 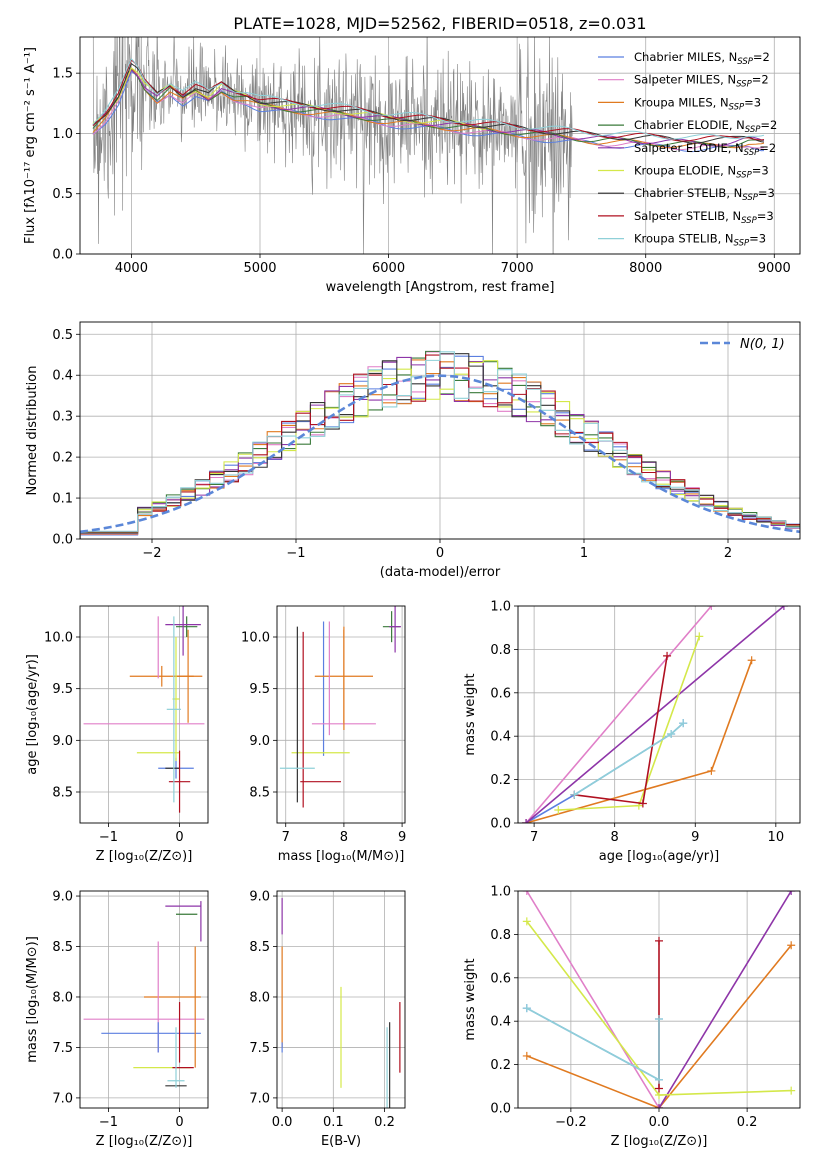 I want to click on x-axis-label: (data-model)/error, so click(x=440, y=572).